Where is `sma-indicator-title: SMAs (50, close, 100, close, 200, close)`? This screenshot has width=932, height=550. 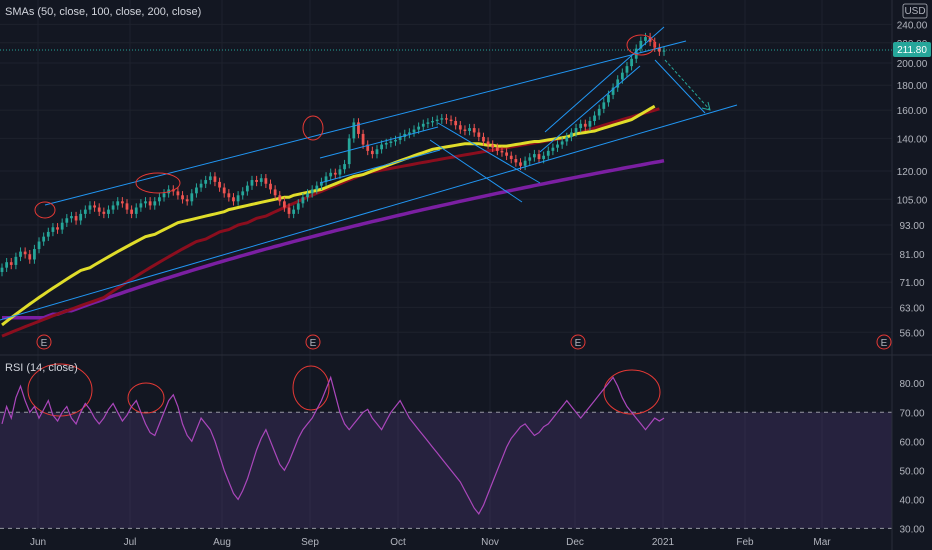
sma-indicator-title: SMAs (50, close, 100, close, 200, close) is located at coordinates (103, 12).